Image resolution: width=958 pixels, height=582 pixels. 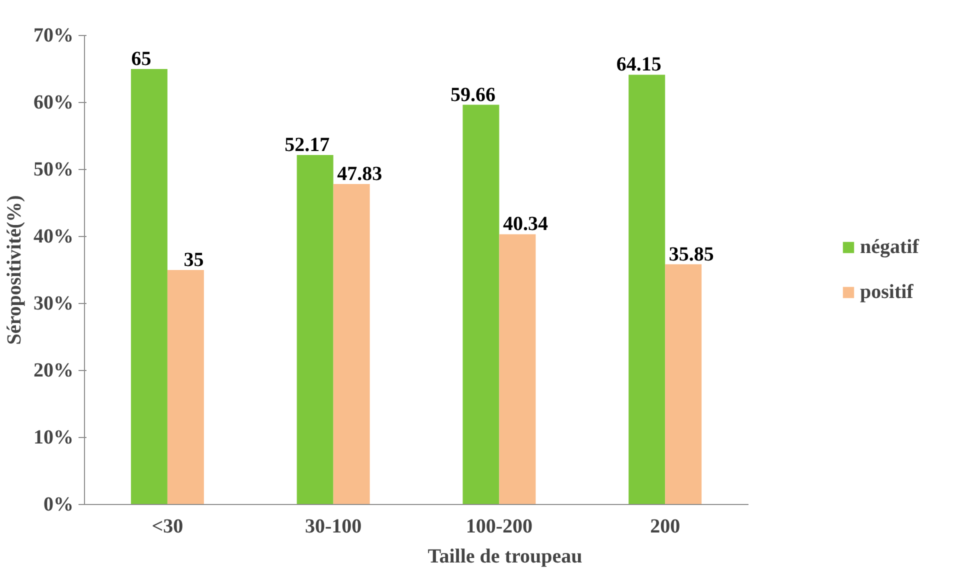 I want to click on data-label: 40.34, so click(x=525, y=224).